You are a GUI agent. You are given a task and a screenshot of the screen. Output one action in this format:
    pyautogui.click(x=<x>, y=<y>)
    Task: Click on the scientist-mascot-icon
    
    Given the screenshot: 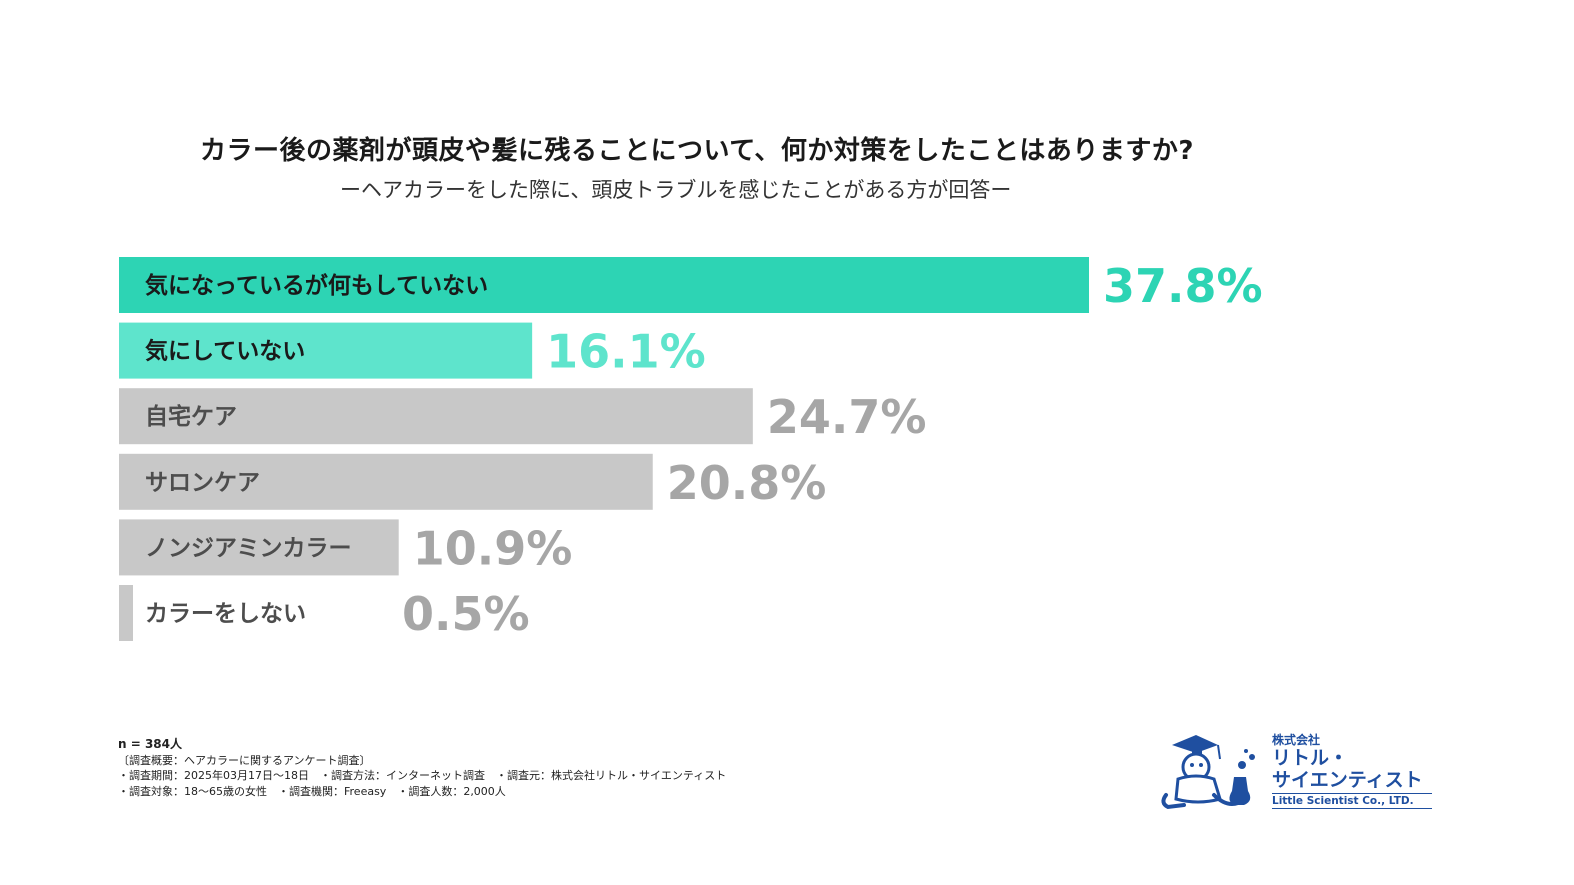 What is the action you would take?
    pyautogui.click(x=1208, y=772)
    